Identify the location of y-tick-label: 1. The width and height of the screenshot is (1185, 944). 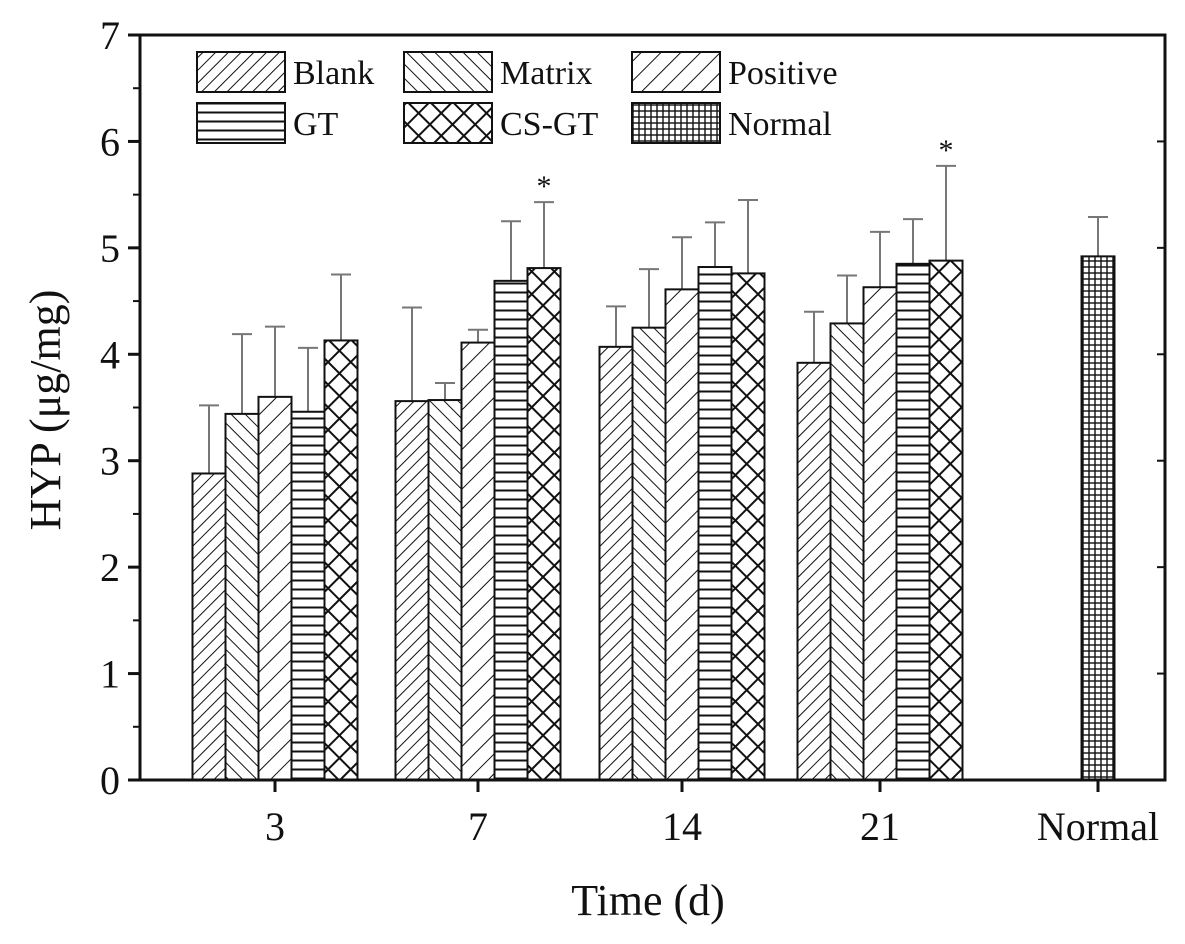
(110, 674).